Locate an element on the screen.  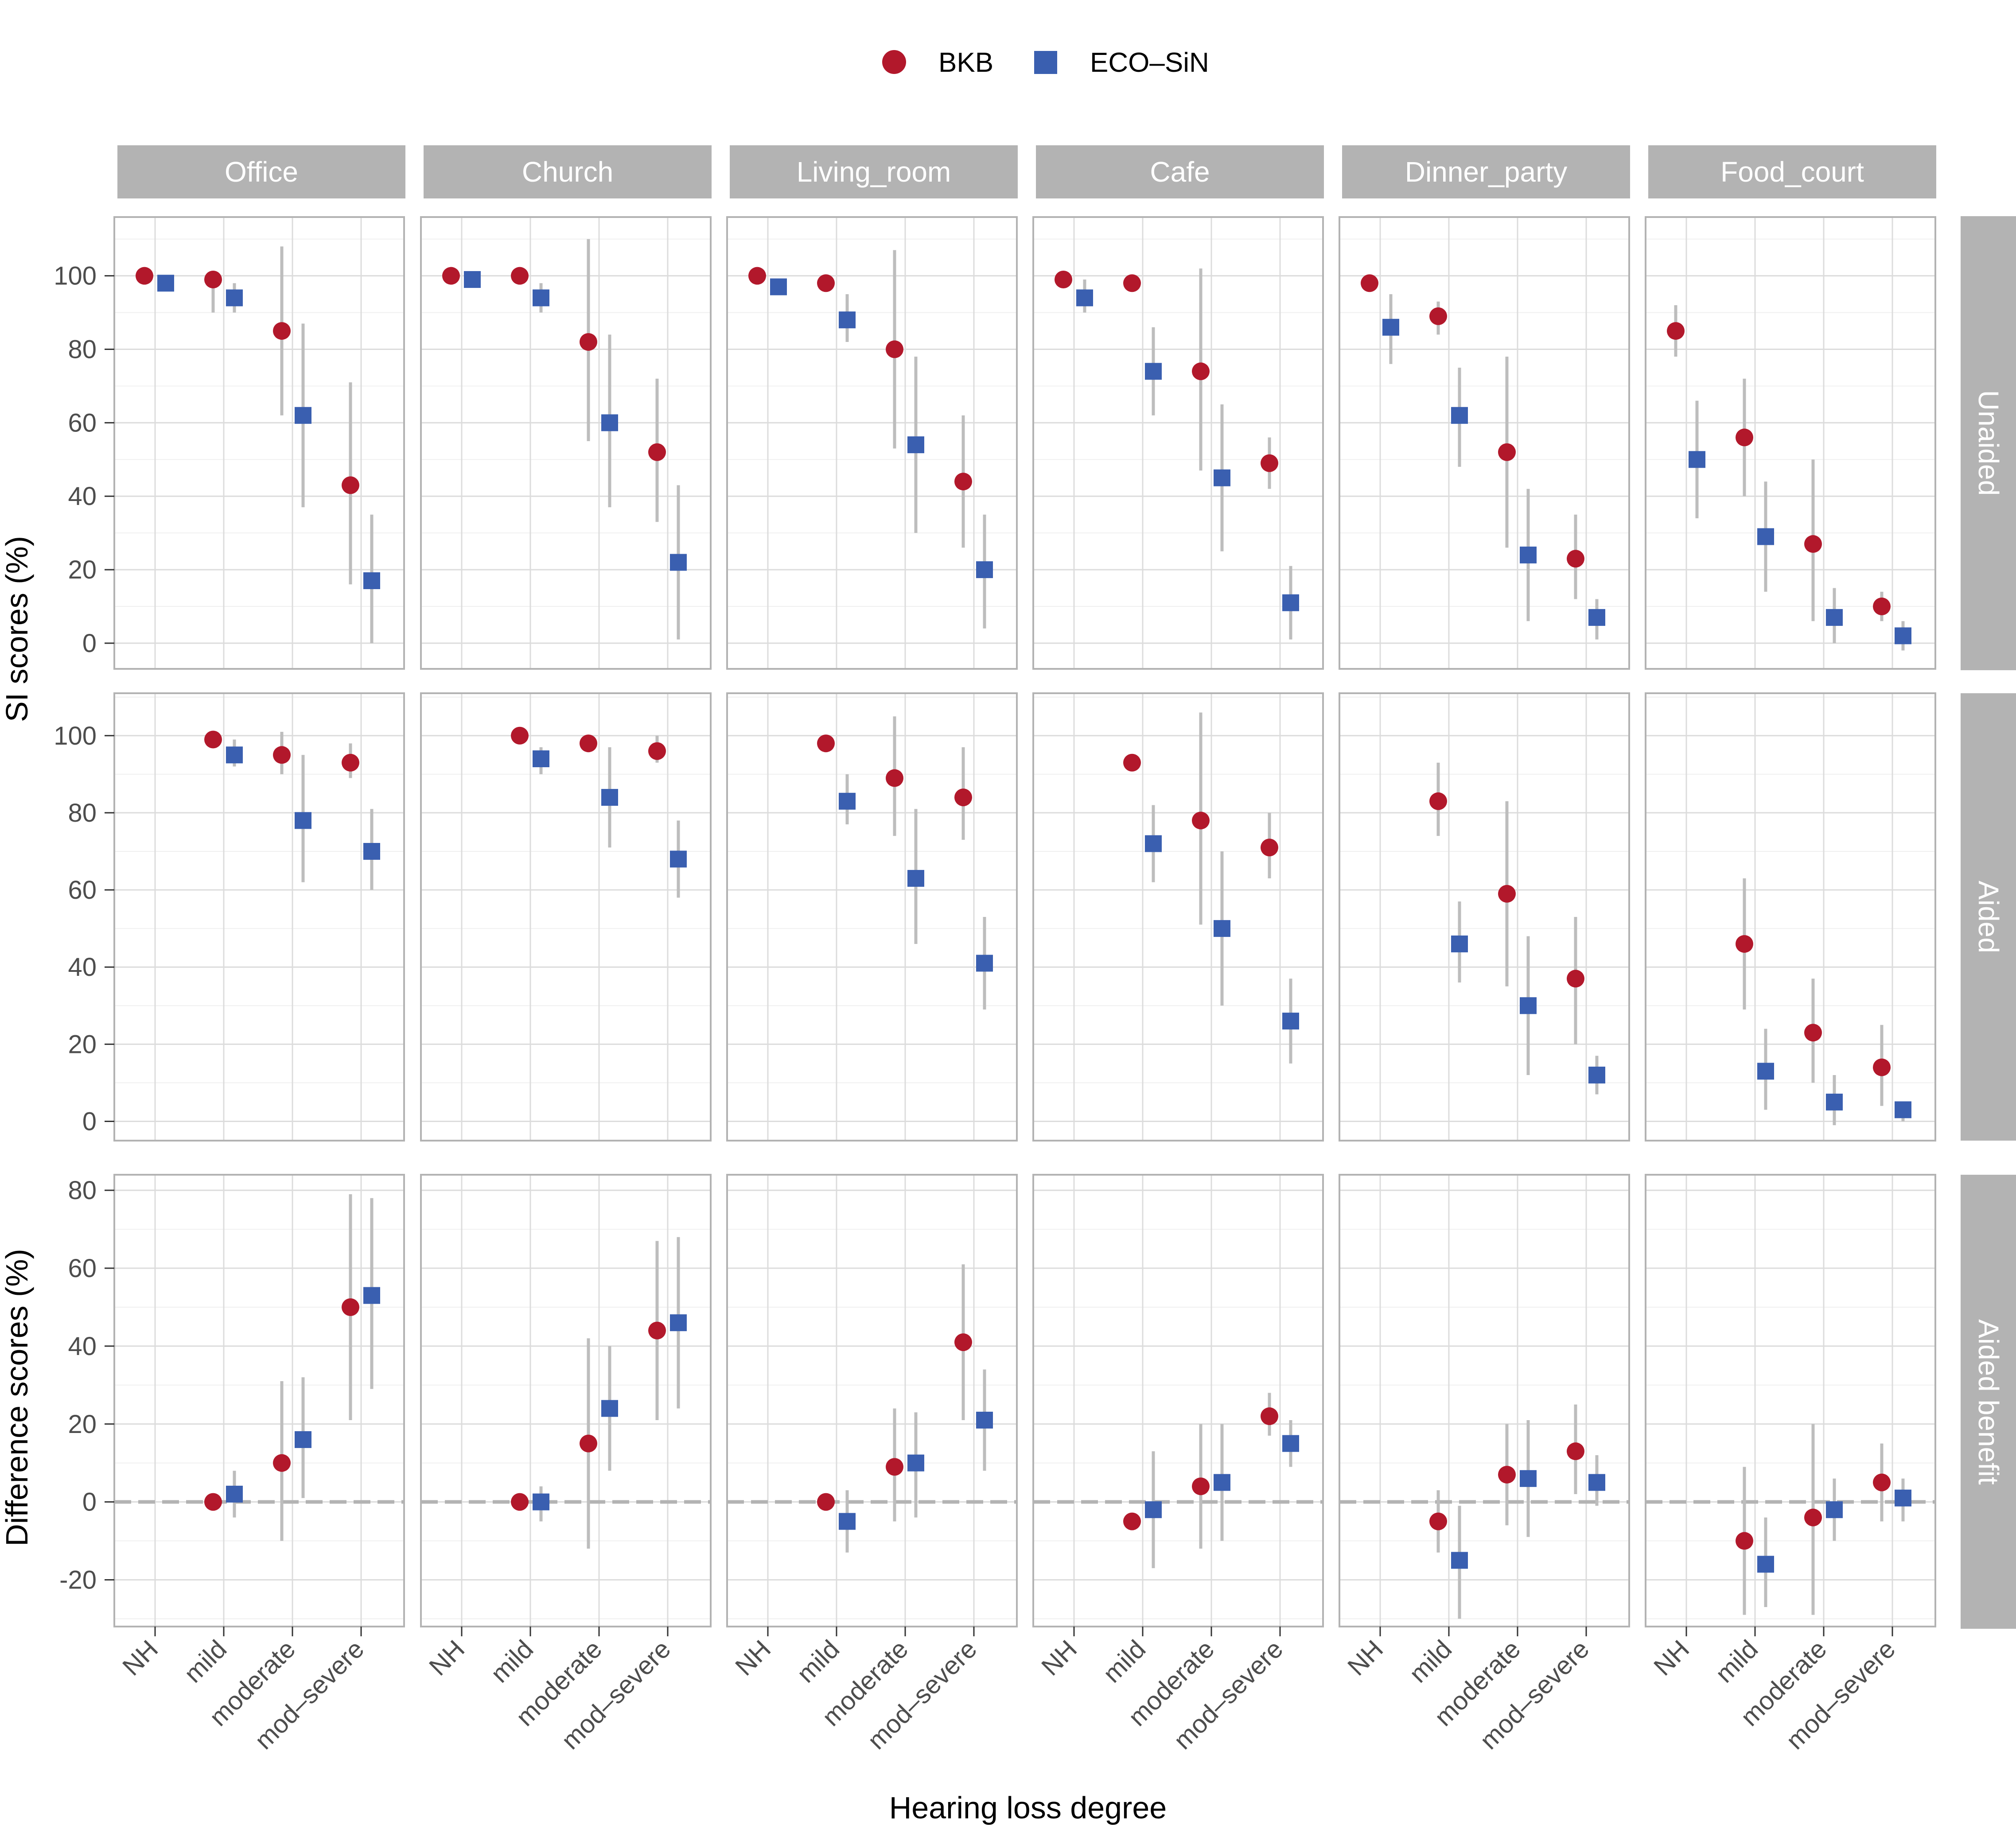
point-bkb-dinner-party-aided-benefit-mod-severe is located at coordinates (1576, 1451).